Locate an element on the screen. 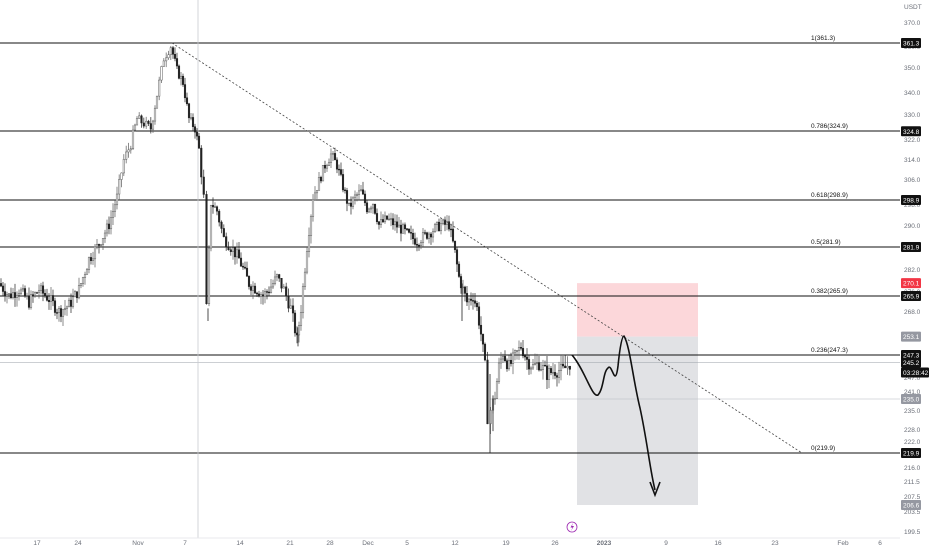 The image size is (932, 555). price-tick-label: 322.0 is located at coordinates (912, 140).